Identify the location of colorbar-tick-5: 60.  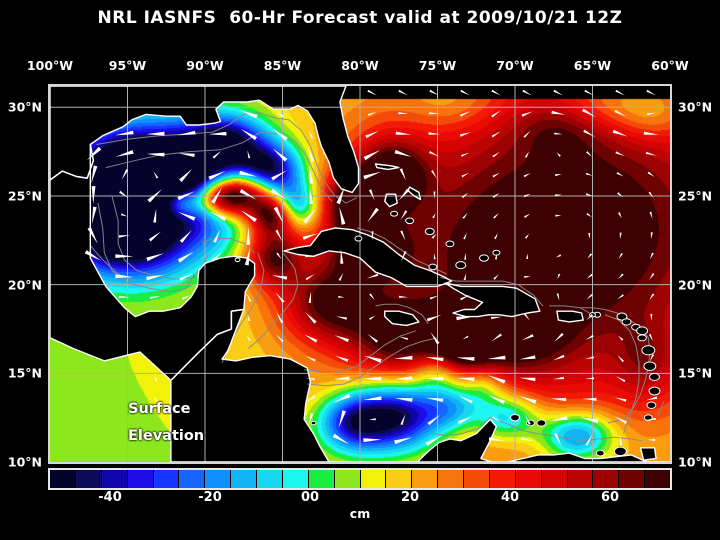
(610, 497).